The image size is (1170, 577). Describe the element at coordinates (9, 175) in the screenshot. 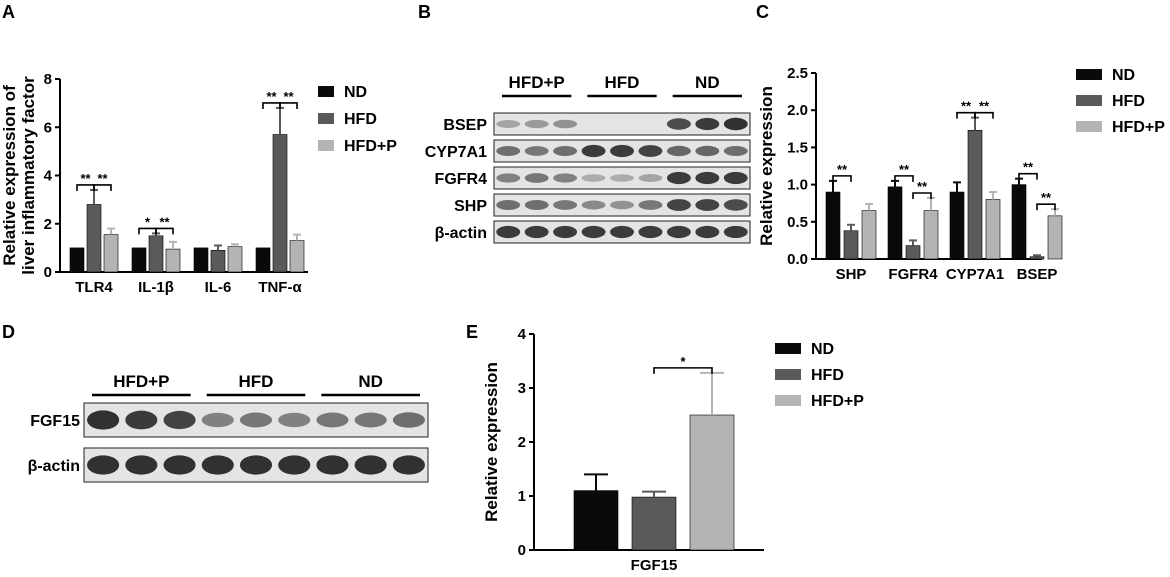

I see `y-axis-label: Relative expression of` at that location.